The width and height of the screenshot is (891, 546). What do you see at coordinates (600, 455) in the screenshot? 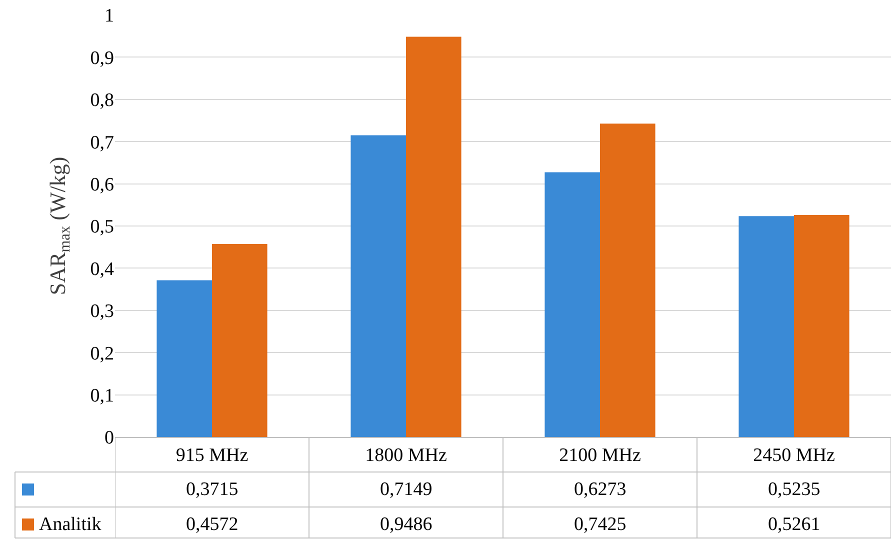
I see `x-tick-label: 2100 MHz` at bounding box center [600, 455].